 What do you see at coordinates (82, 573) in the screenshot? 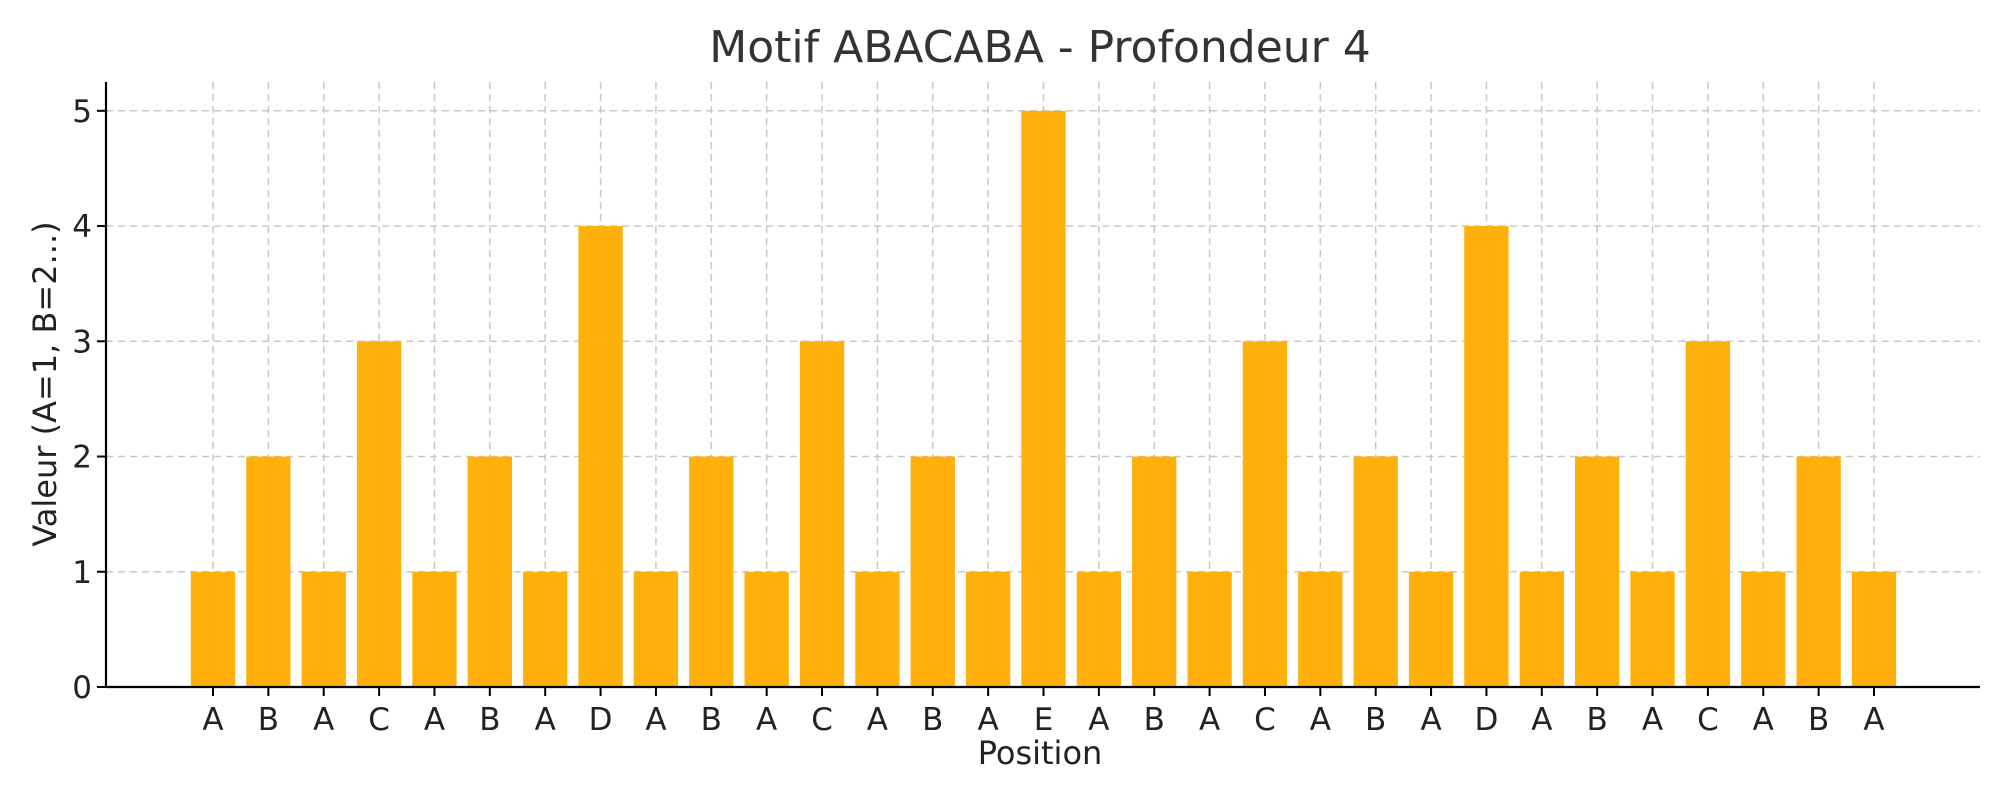
I see `y-tick-label: 1` at bounding box center [82, 573].